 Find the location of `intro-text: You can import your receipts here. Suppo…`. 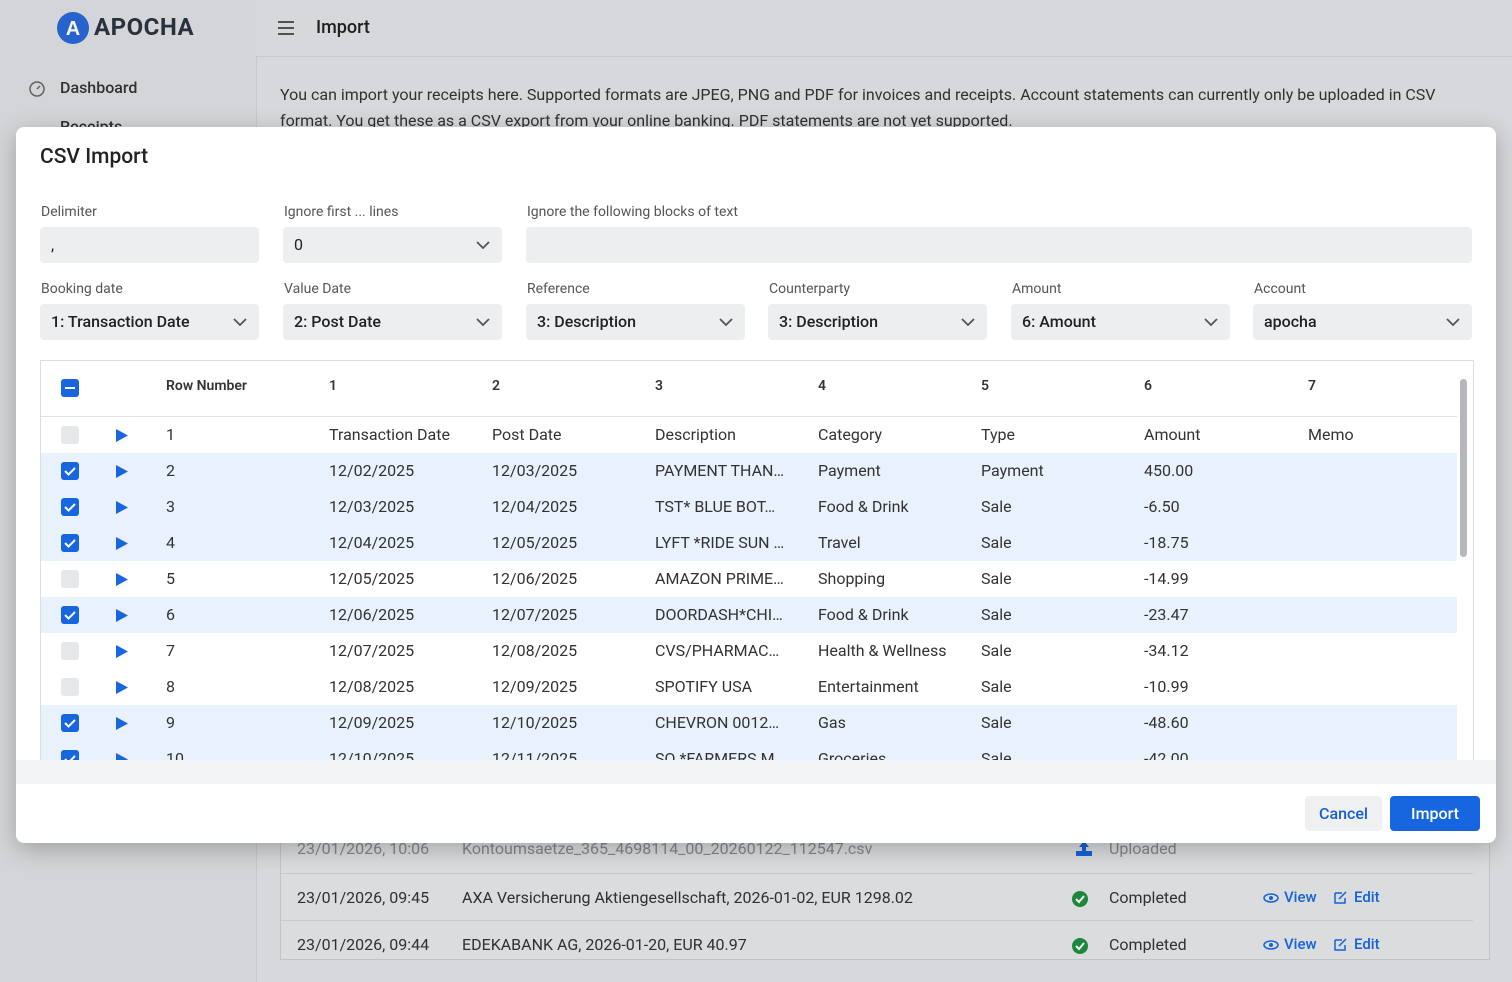

intro-text: You can import your receipts here. Suppo… is located at coordinates (858, 107).